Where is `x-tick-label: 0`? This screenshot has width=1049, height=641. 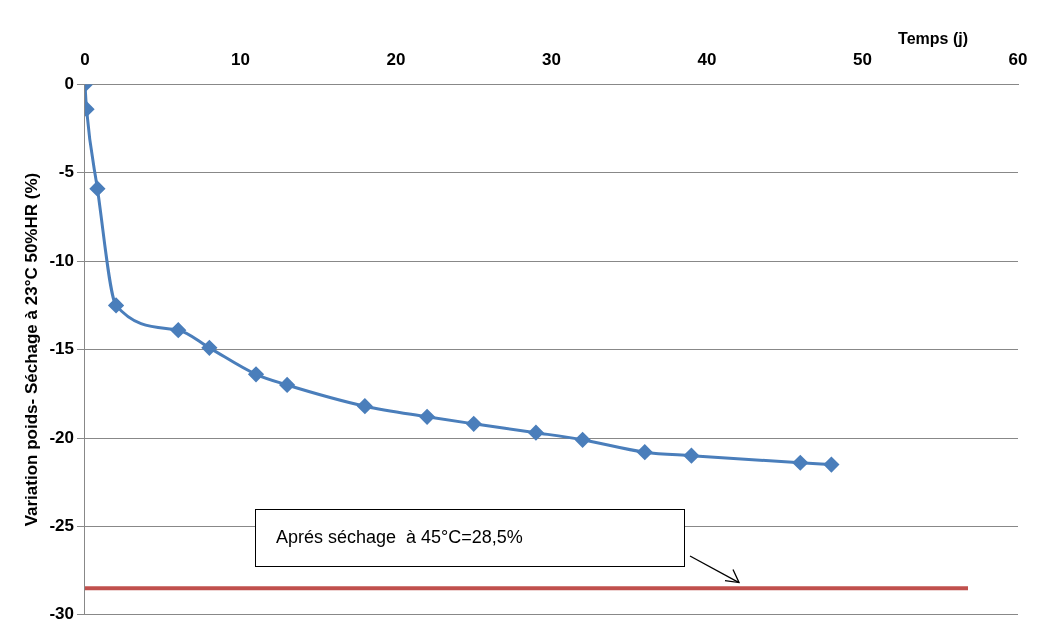
x-tick-label: 0 is located at coordinates (85, 59).